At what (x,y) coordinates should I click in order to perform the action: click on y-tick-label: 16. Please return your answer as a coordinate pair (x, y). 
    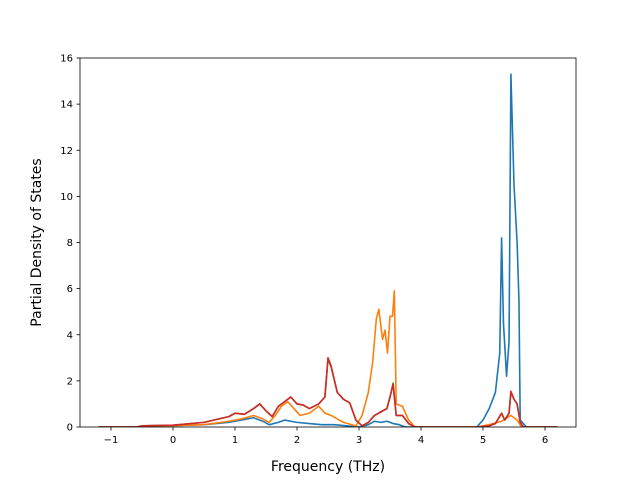
    Looking at the image, I should click on (66, 59).